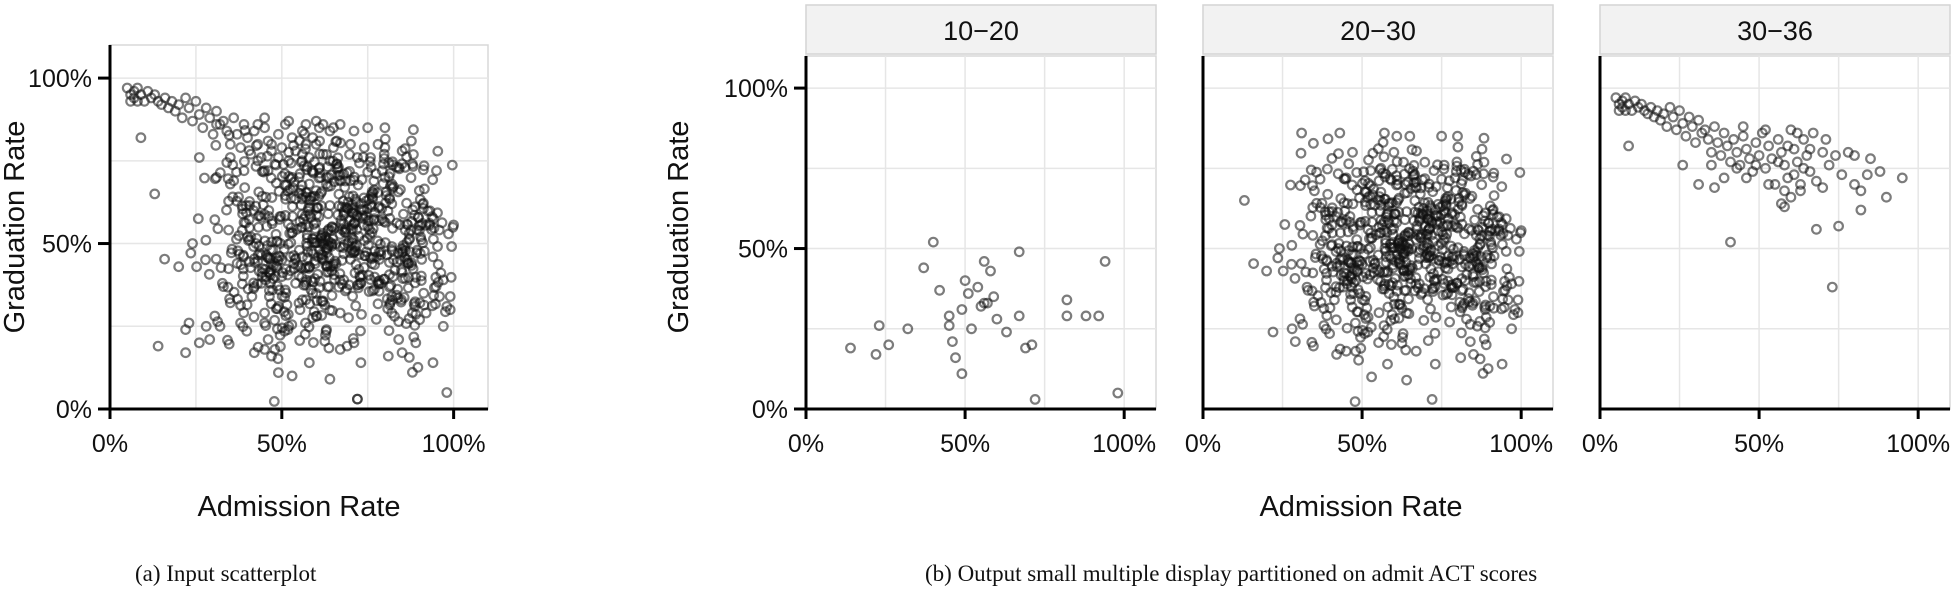  Describe the element at coordinates (965, 444) in the screenshot. I see `facet-10-20-x-tick-label-1: 50%` at that location.